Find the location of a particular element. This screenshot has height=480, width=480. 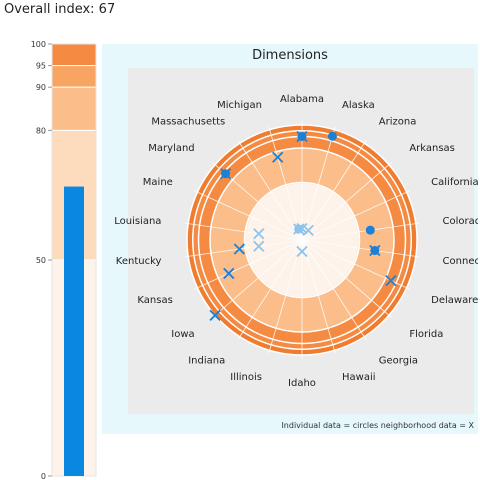

category-label: Delaware is located at coordinates (454, 300).